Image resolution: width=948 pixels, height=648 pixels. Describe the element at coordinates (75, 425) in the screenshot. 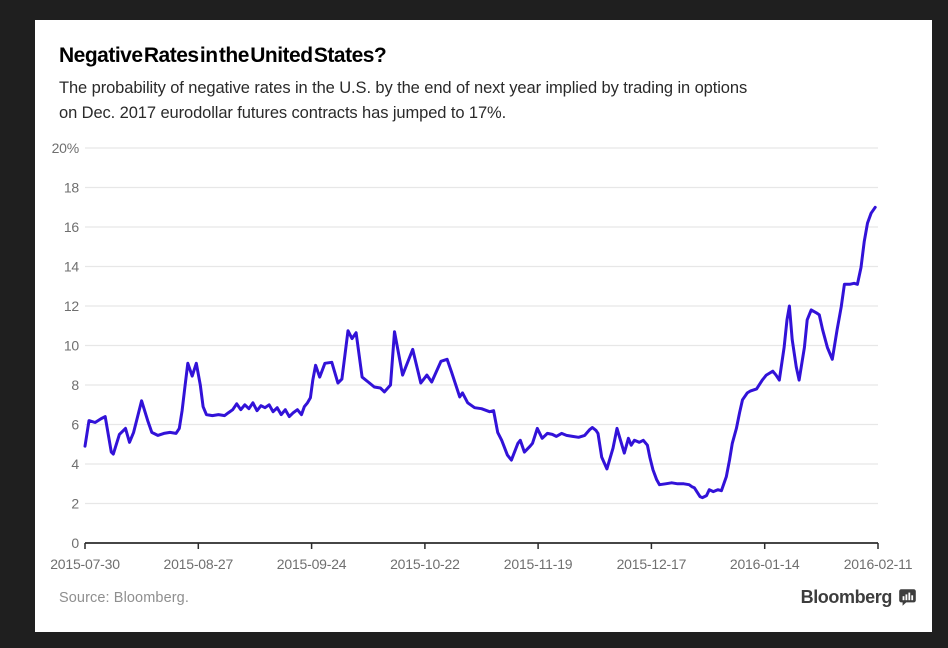

I see `y-axis-label: 6` at that location.